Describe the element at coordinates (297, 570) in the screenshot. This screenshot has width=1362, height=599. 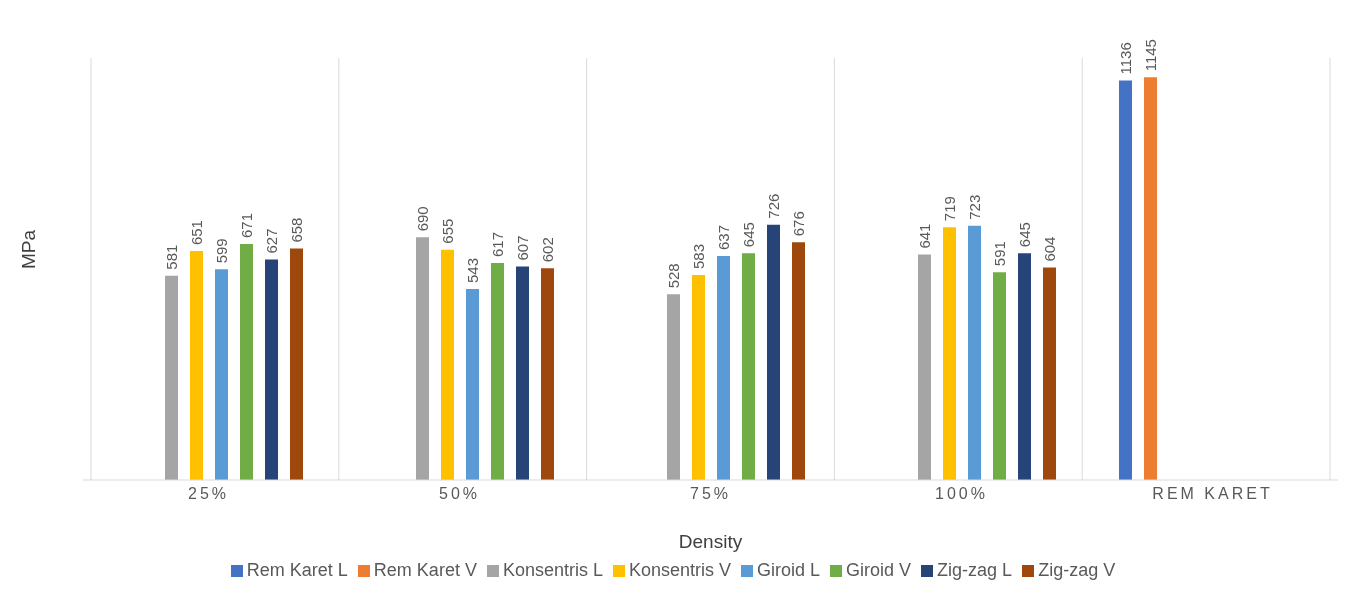
I see `legend-label: Rem Karet L` at that location.